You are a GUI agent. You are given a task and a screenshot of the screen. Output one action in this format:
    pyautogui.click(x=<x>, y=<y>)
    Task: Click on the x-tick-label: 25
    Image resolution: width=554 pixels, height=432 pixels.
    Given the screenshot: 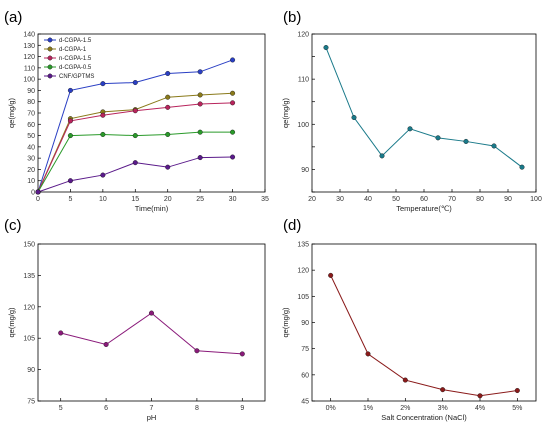 What is the action you would take?
    pyautogui.click(x=200, y=199)
    